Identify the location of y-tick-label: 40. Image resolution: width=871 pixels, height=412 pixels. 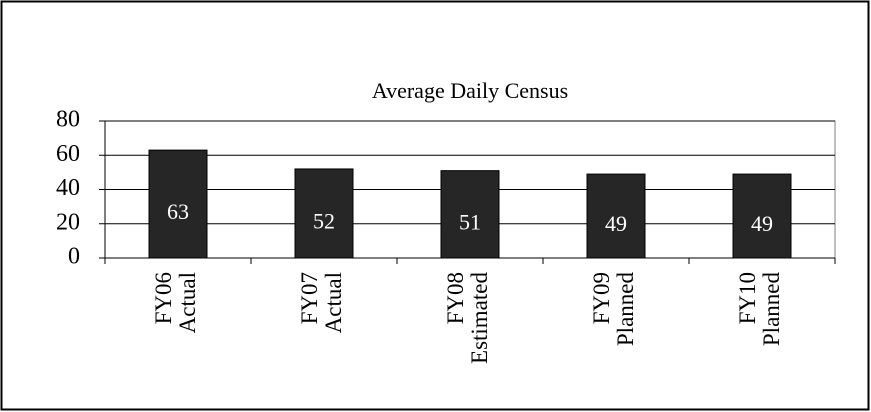
(68, 188).